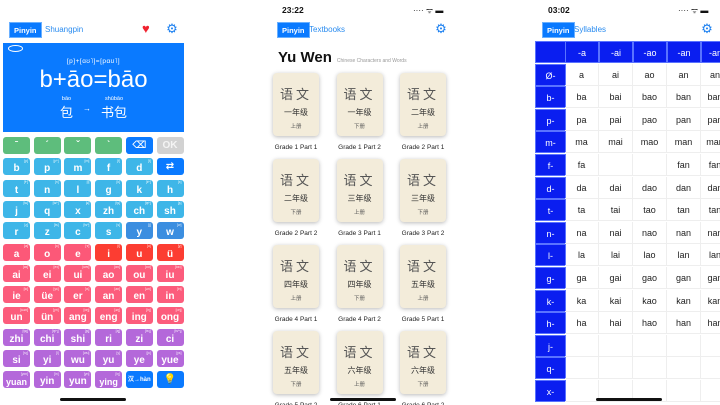 This screenshot has width=720, height=405. Describe the element at coordinates (359, 190) in the screenshot. I see `textbook-cover: 语文 三年级 上册` at that location.